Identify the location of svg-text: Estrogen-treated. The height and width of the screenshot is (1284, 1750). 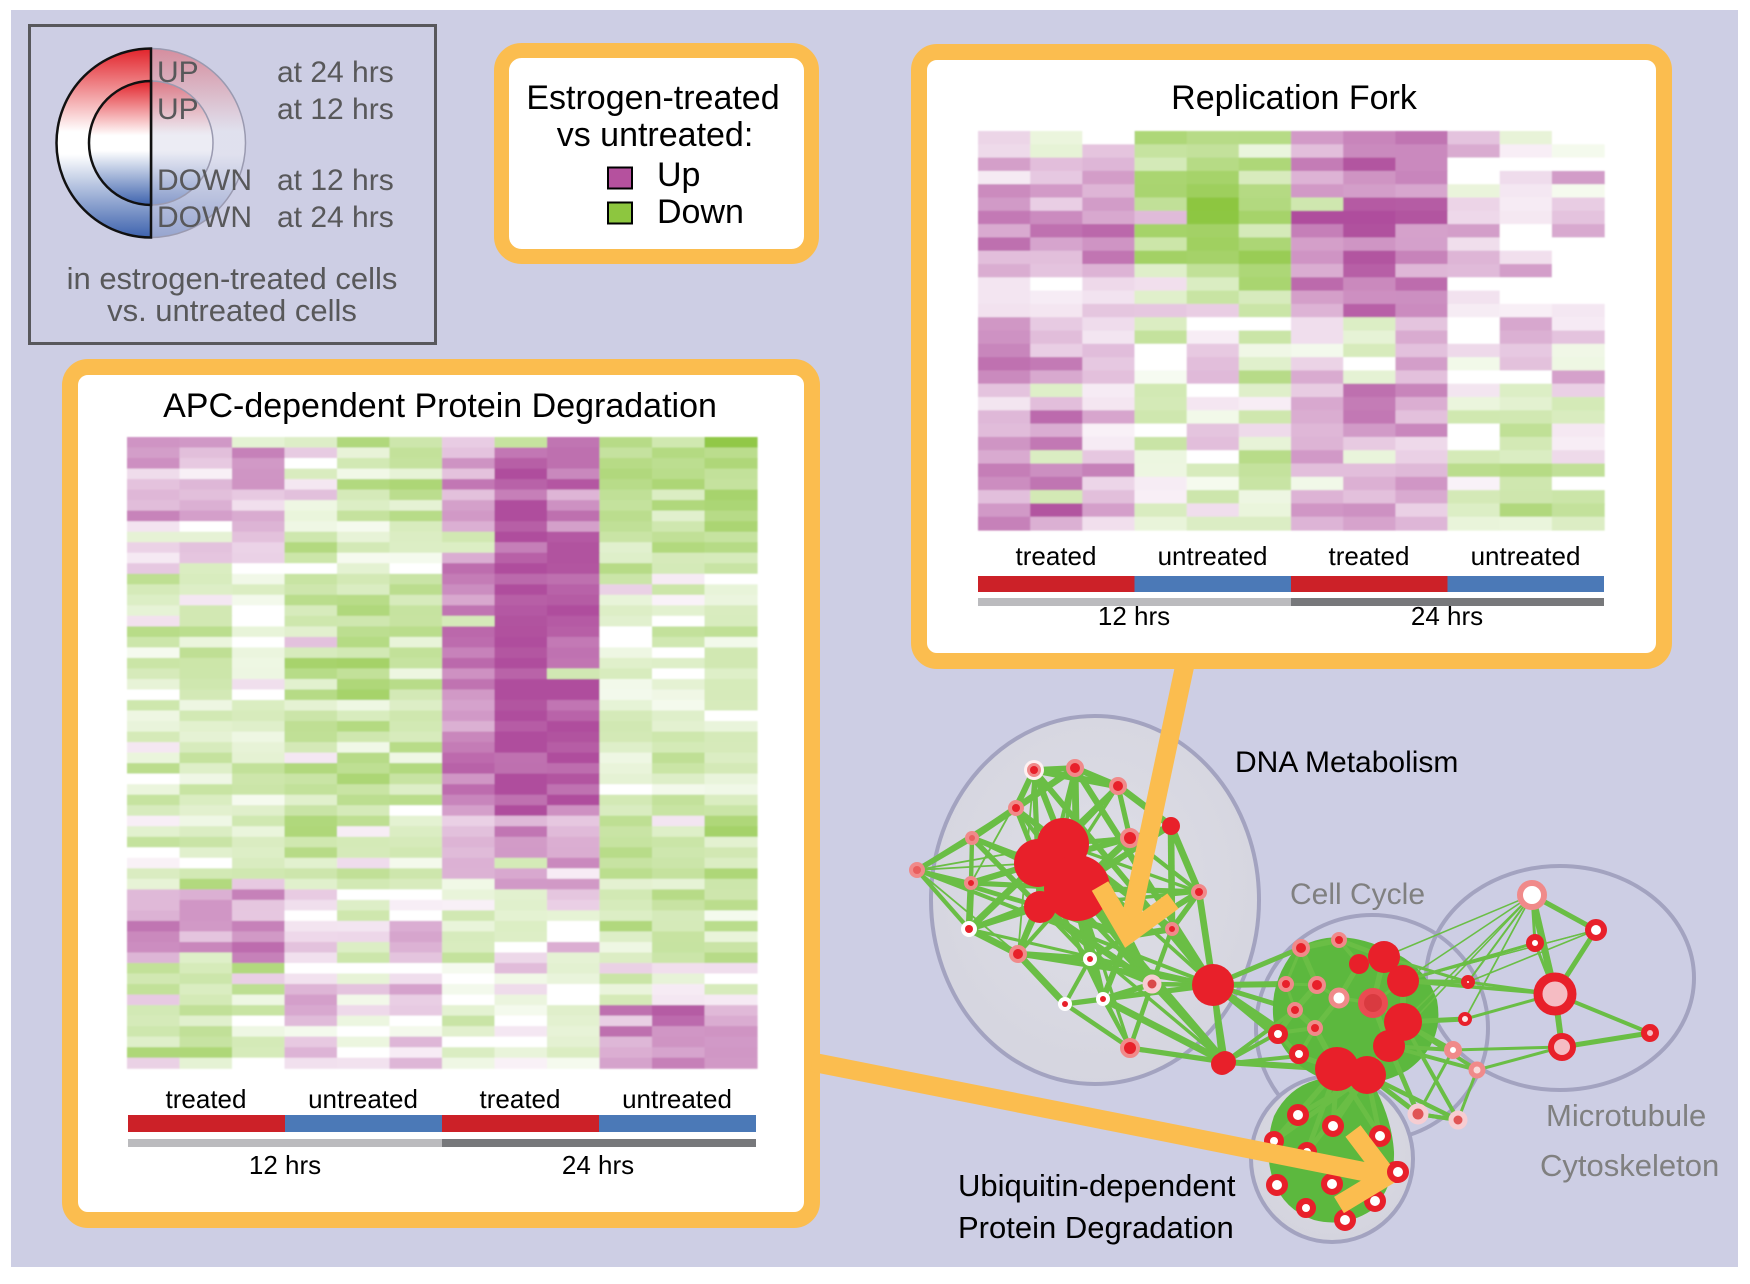
(652, 98).